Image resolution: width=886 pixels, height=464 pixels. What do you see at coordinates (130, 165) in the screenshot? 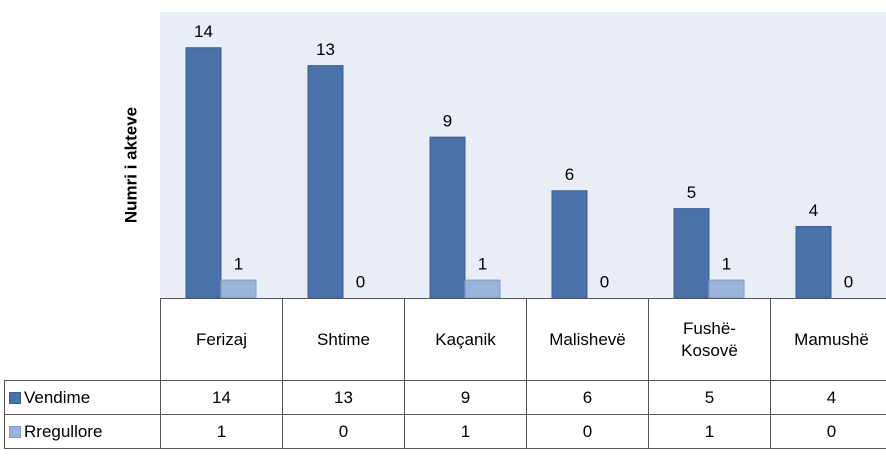
I see `y-axis-title: Numri i akteve` at bounding box center [130, 165].